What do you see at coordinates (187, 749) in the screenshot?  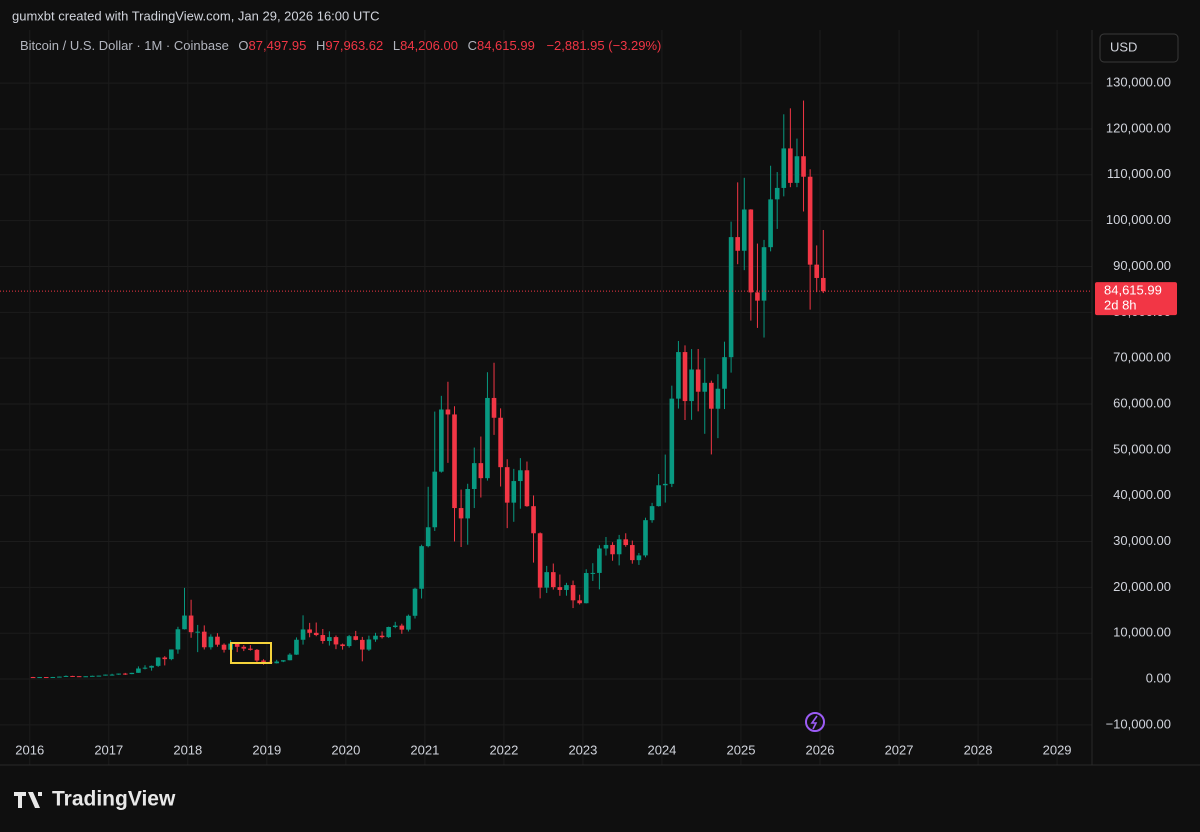 I see `x-tick-label: 2018` at bounding box center [187, 749].